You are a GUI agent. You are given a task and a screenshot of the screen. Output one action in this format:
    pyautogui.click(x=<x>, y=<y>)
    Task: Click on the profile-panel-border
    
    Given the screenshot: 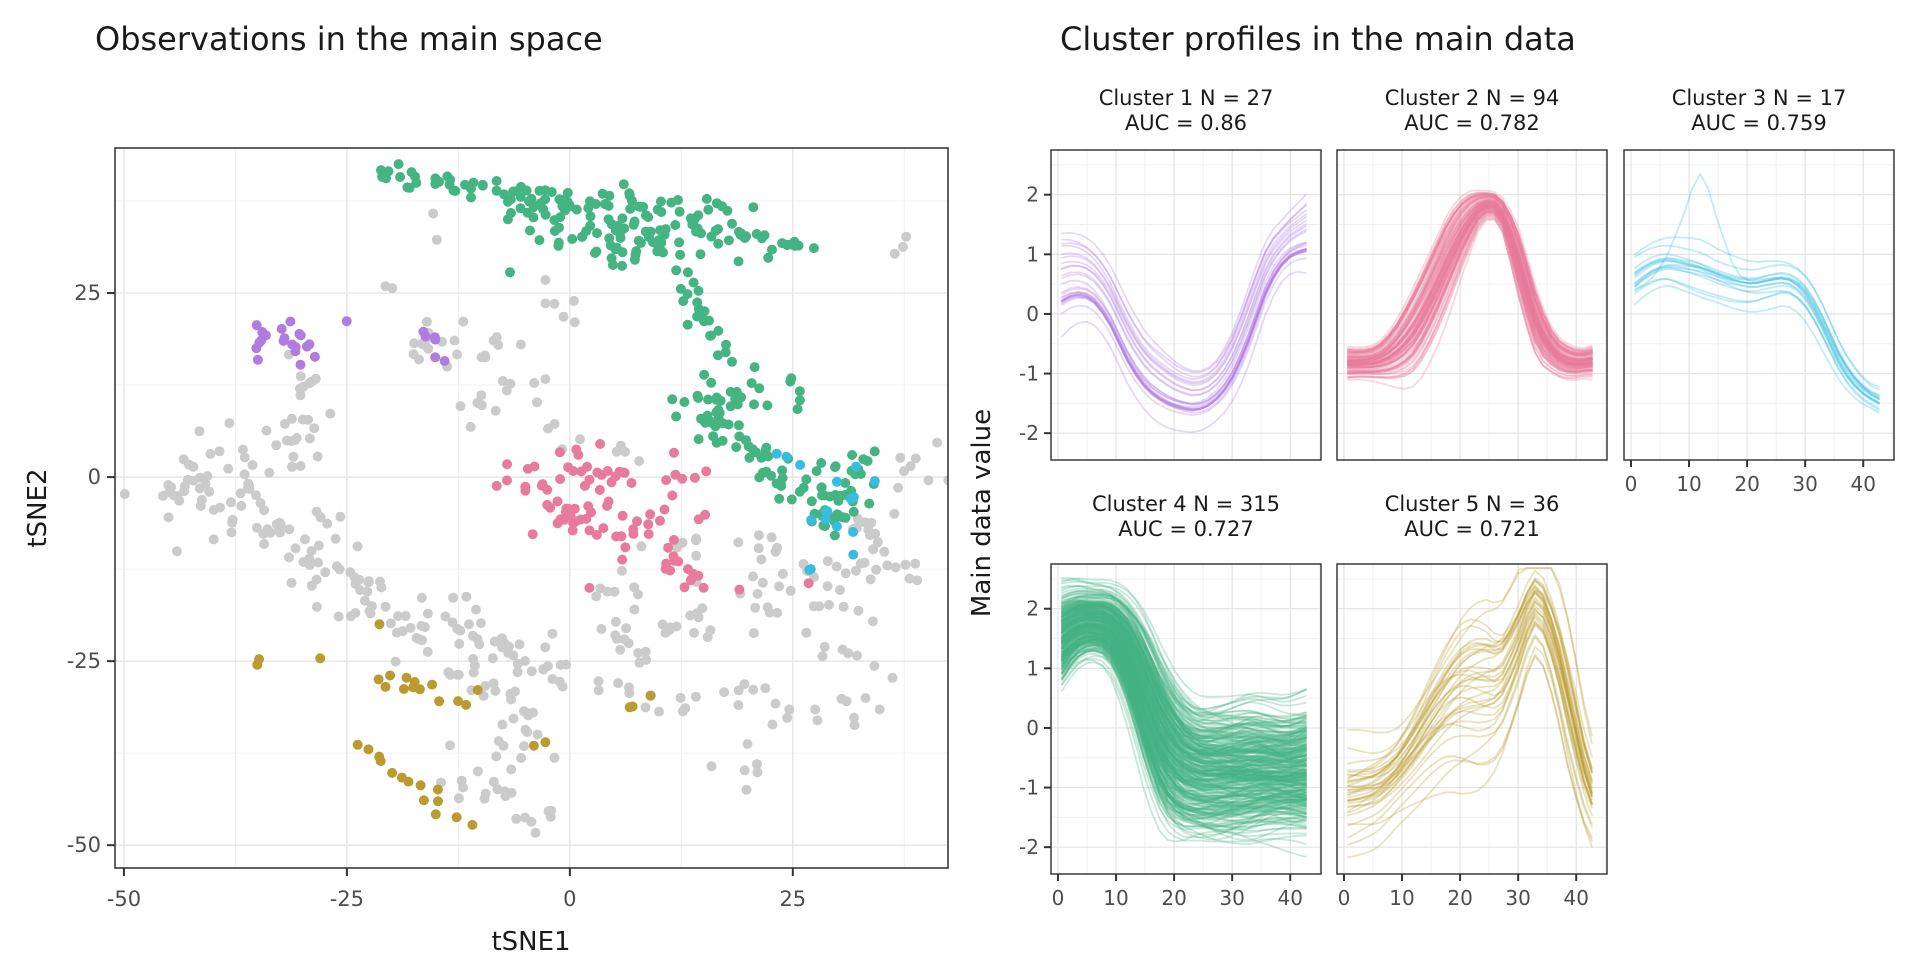 What is the action you would take?
    pyautogui.click(x=1759, y=305)
    